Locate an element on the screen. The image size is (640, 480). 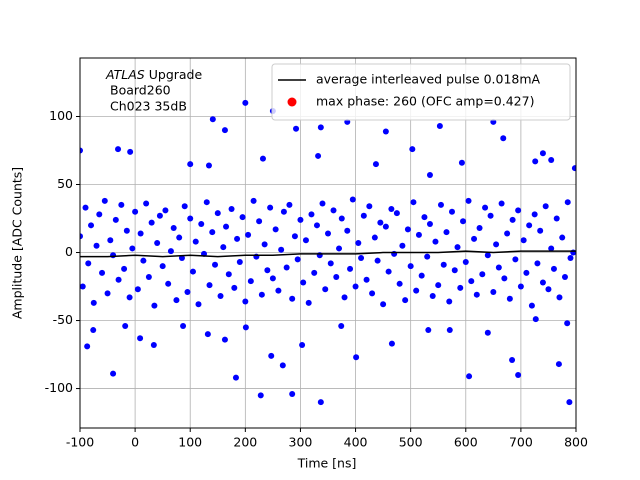
x-tick-label: 200 is located at coordinates (245, 442).